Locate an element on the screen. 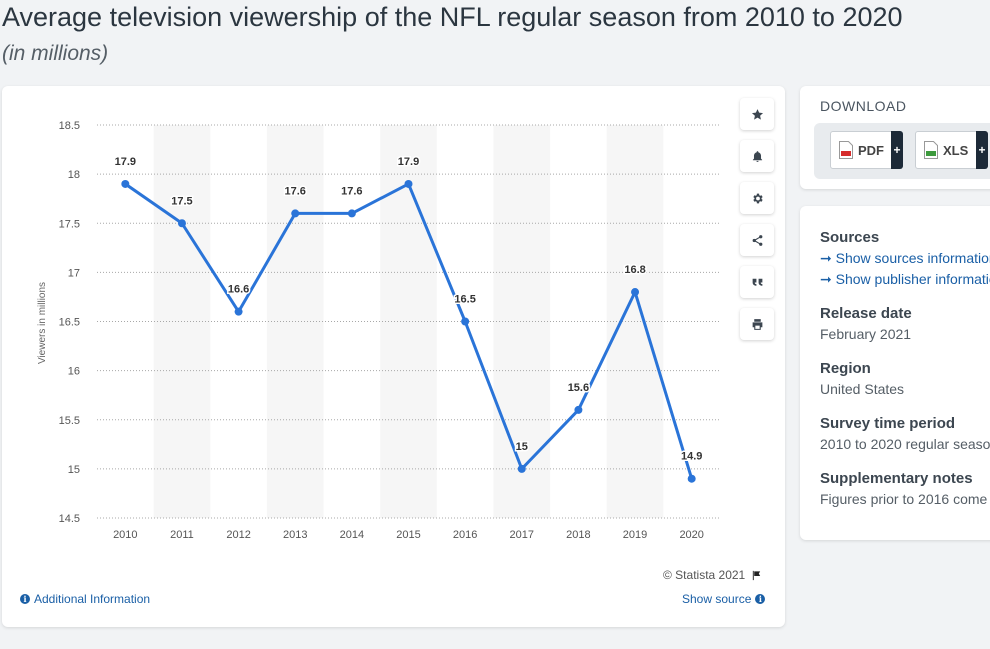 This screenshot has width=990, height=649. y-tick-label: 14.5 is located at coordinates (69, 519).